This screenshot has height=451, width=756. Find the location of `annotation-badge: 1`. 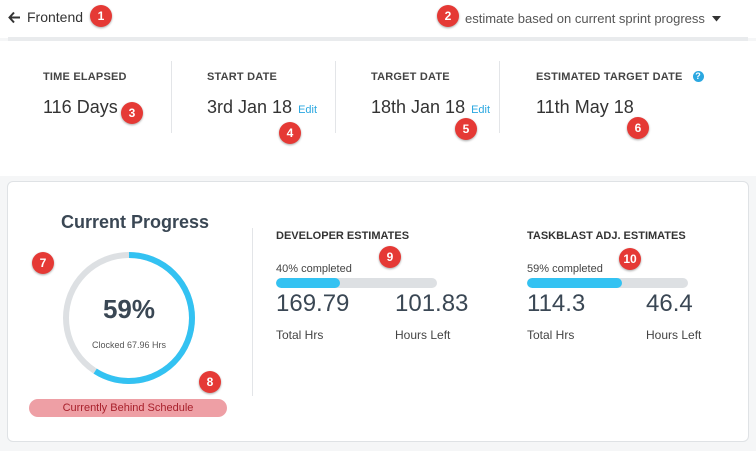

annotation-badge: 1 is located at coordinates (101, 16).